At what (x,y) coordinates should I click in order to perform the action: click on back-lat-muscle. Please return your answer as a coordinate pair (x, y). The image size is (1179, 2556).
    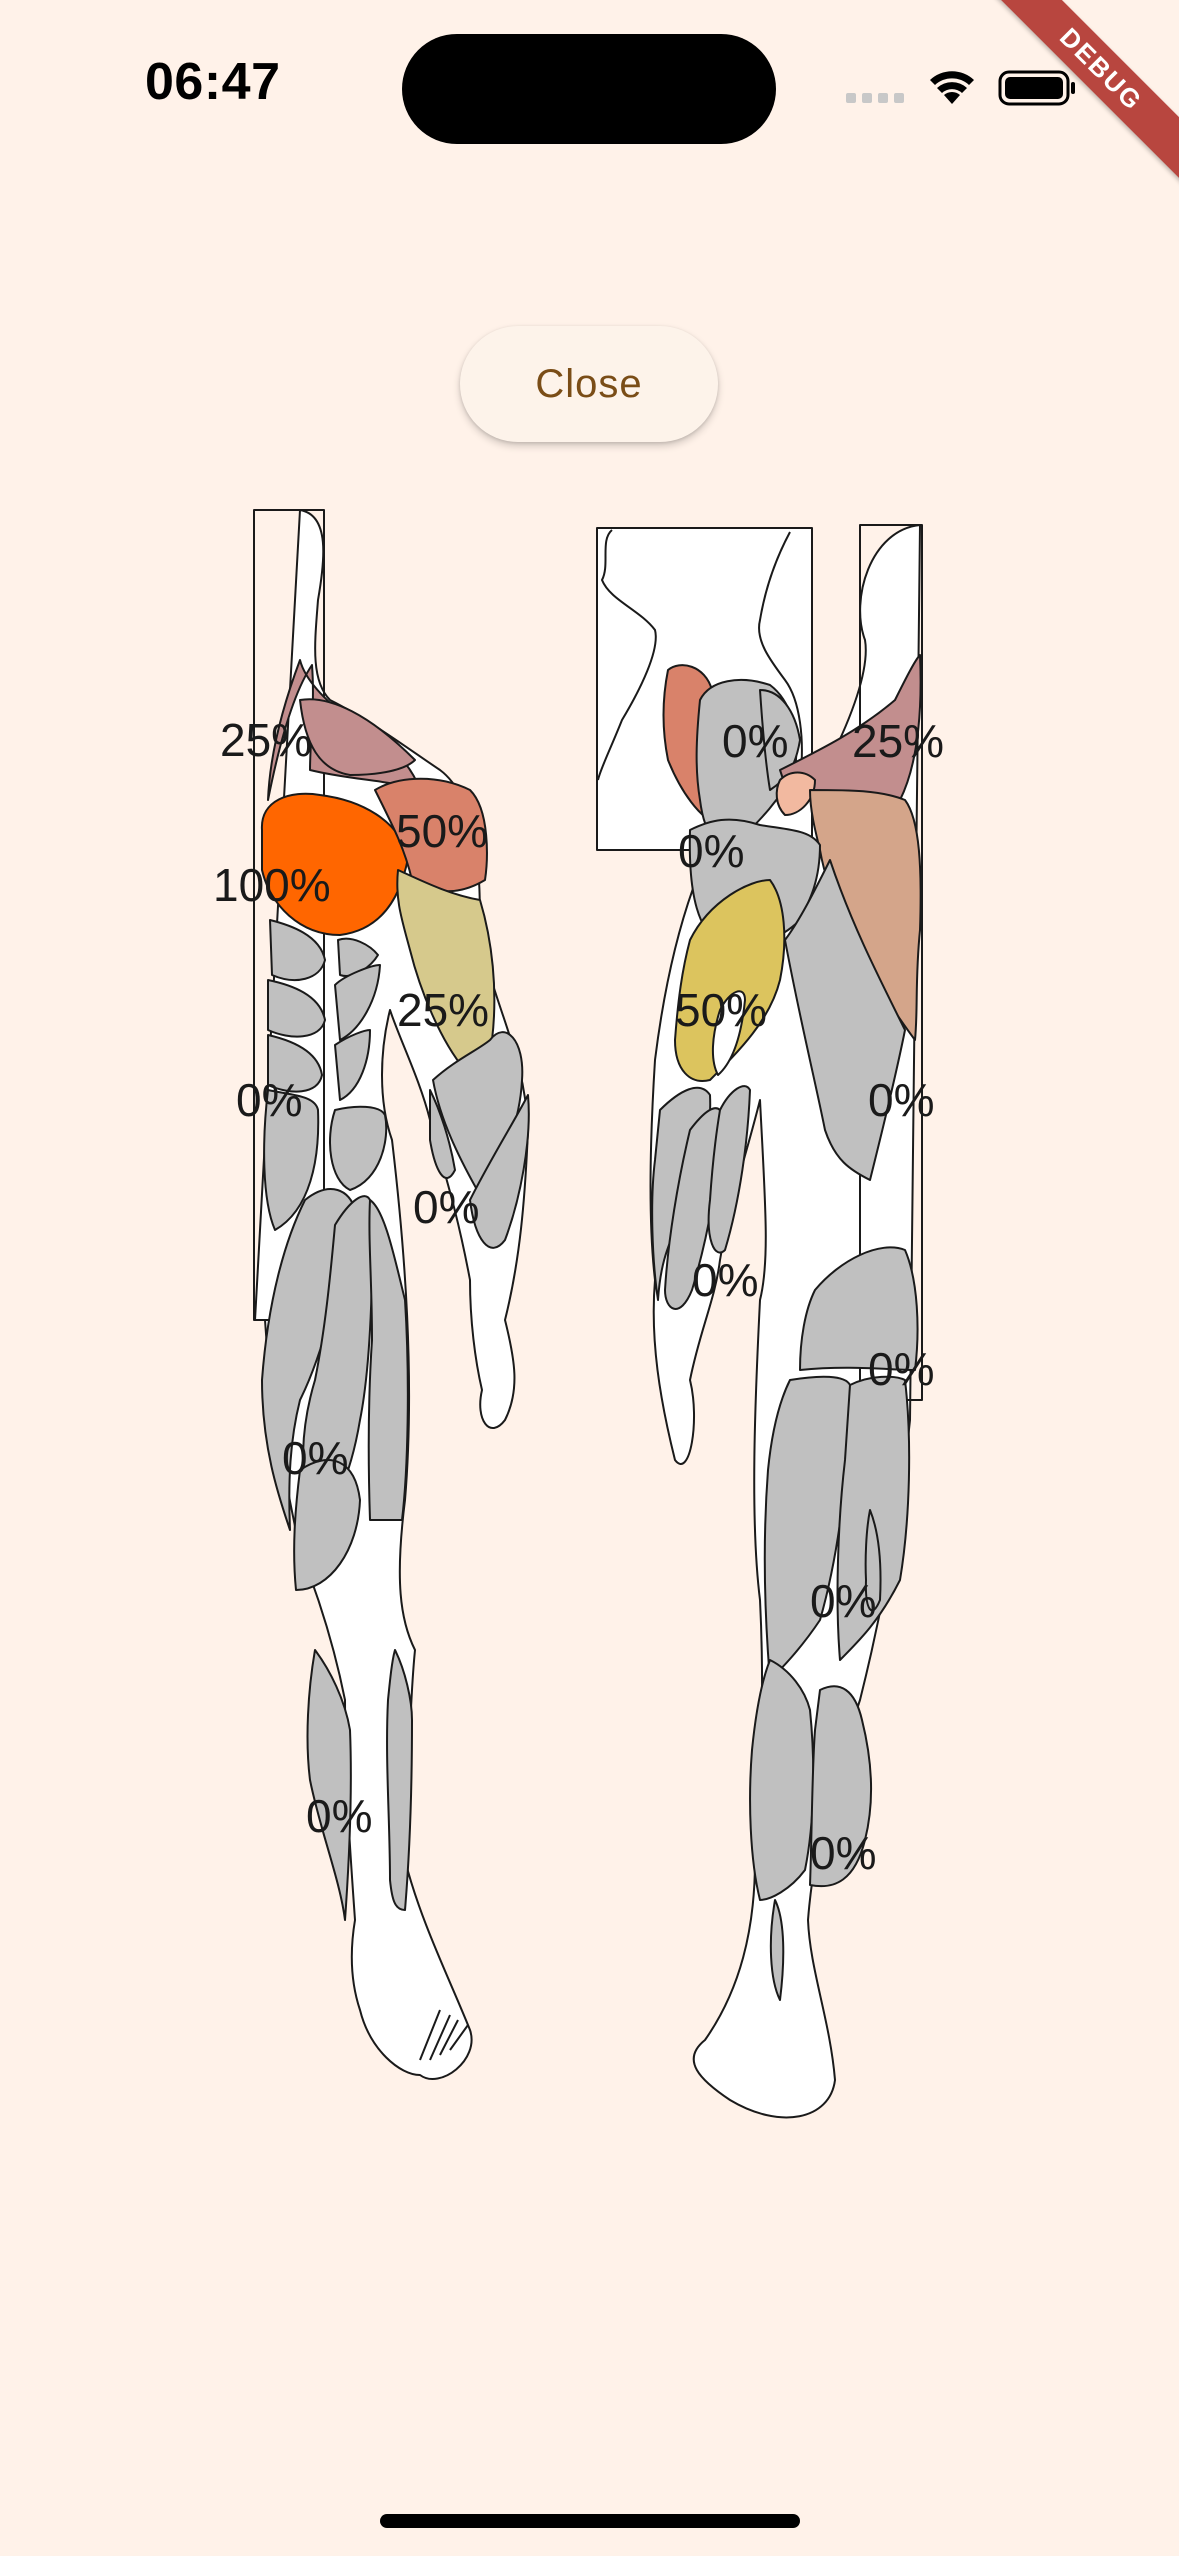
    Looking at the image, I should click on (865, 915).